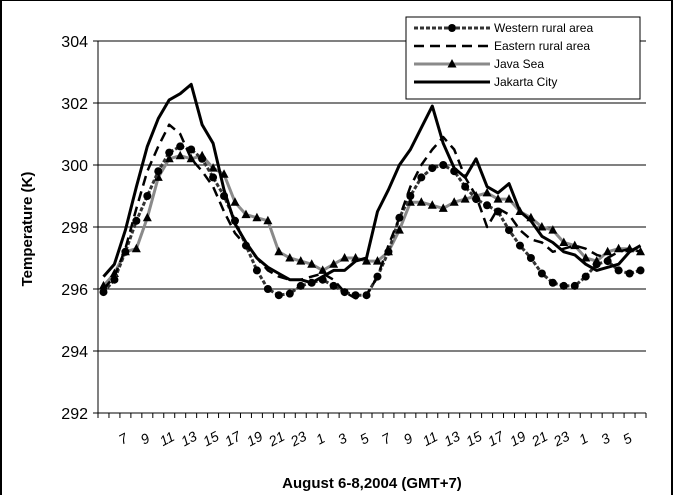 Image resolution: width=673 pixels, height=495 pixels. What do you see at coordinates (452, 28) in the screenshot?
I see `legend-marker-circle` at bounding box center [452, 28].